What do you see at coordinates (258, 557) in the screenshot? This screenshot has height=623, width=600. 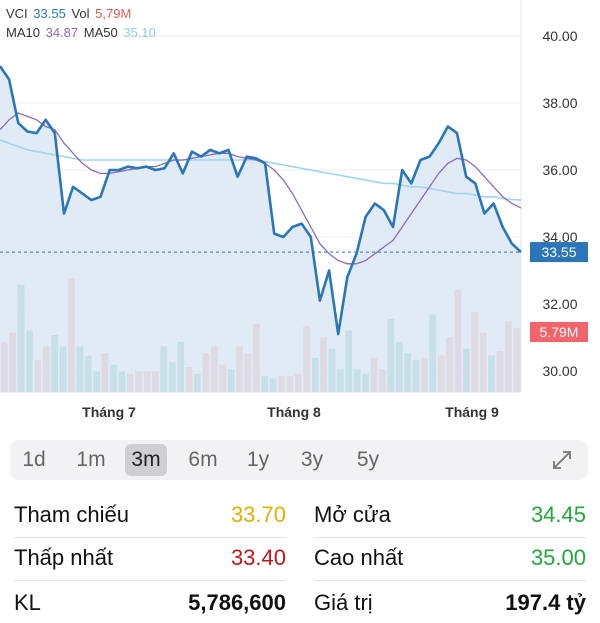 I see `stat-low-value: 33.40` at bounding box center [258, 557].